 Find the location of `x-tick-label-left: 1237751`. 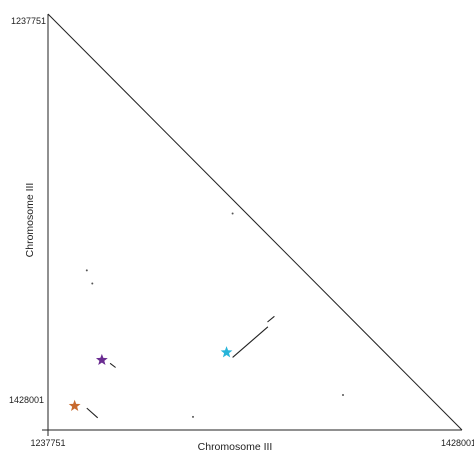

x-tick-label-left: 1237751 is located at coordinates (47, 443).